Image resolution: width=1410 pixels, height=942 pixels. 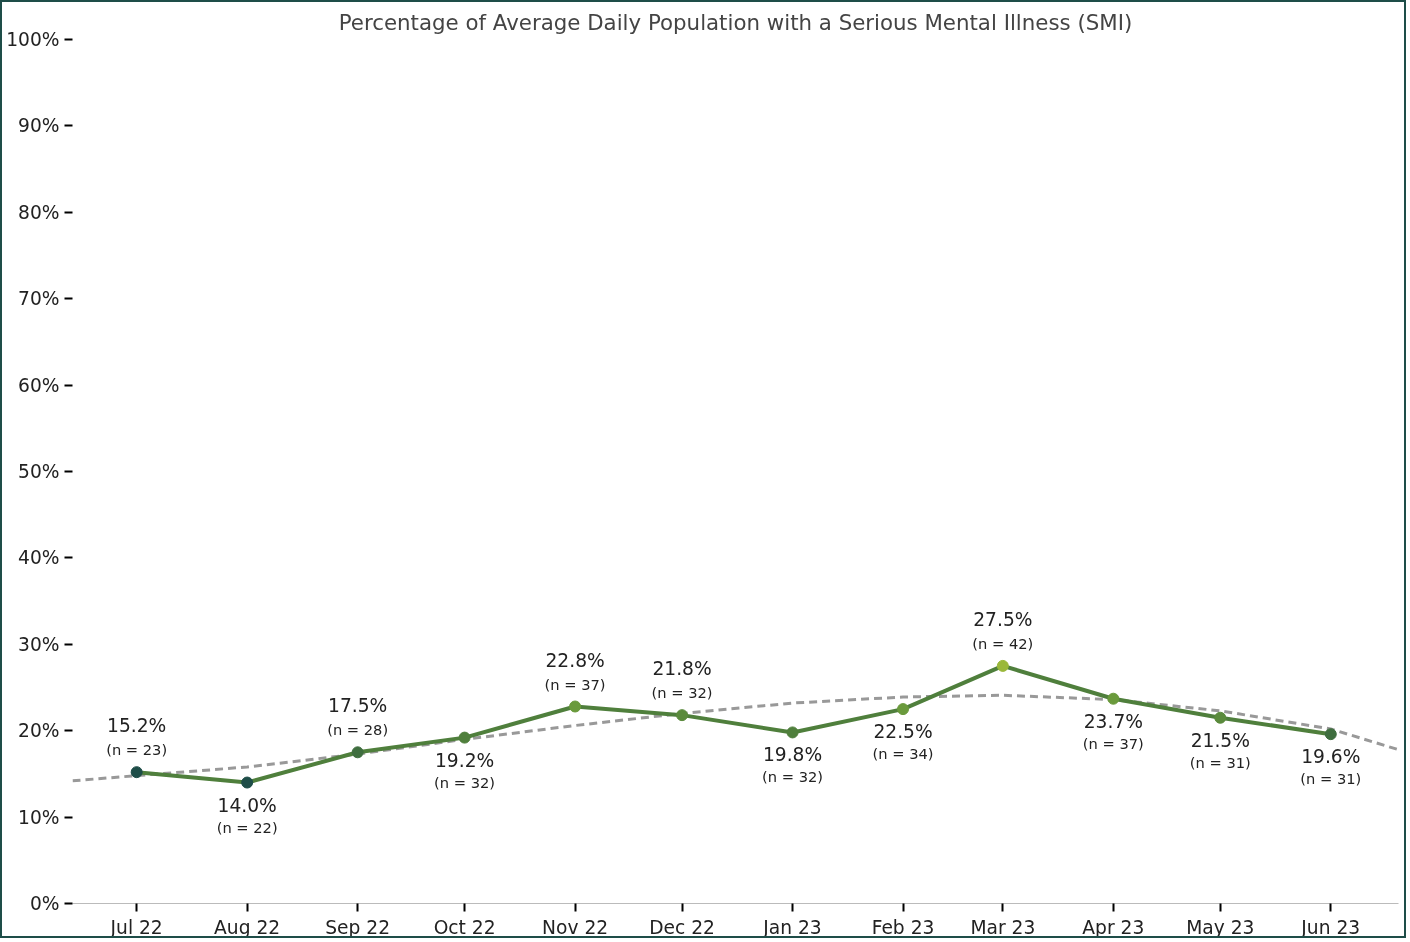 I want to click on y-tick-label: 10%, so click(x=39, y=817).